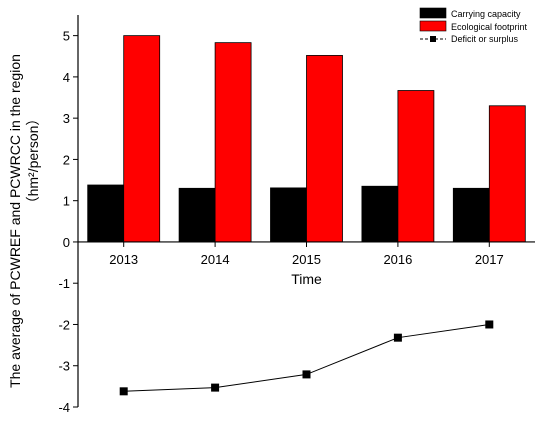  What do you see at coordinates (215, 259) in the screenshot?
I see `x-tick-label: 2014` at bounding box center [215, 259].